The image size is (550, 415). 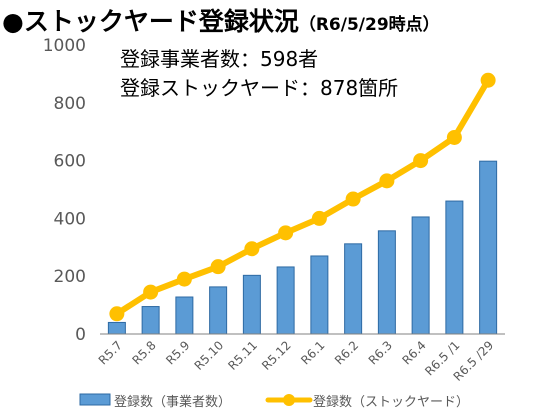 What do you see at coordinates (219, 59) in the screenshot?
I see `annotation-text: 登録事業者数：598者` at bounding box center [219, 59].